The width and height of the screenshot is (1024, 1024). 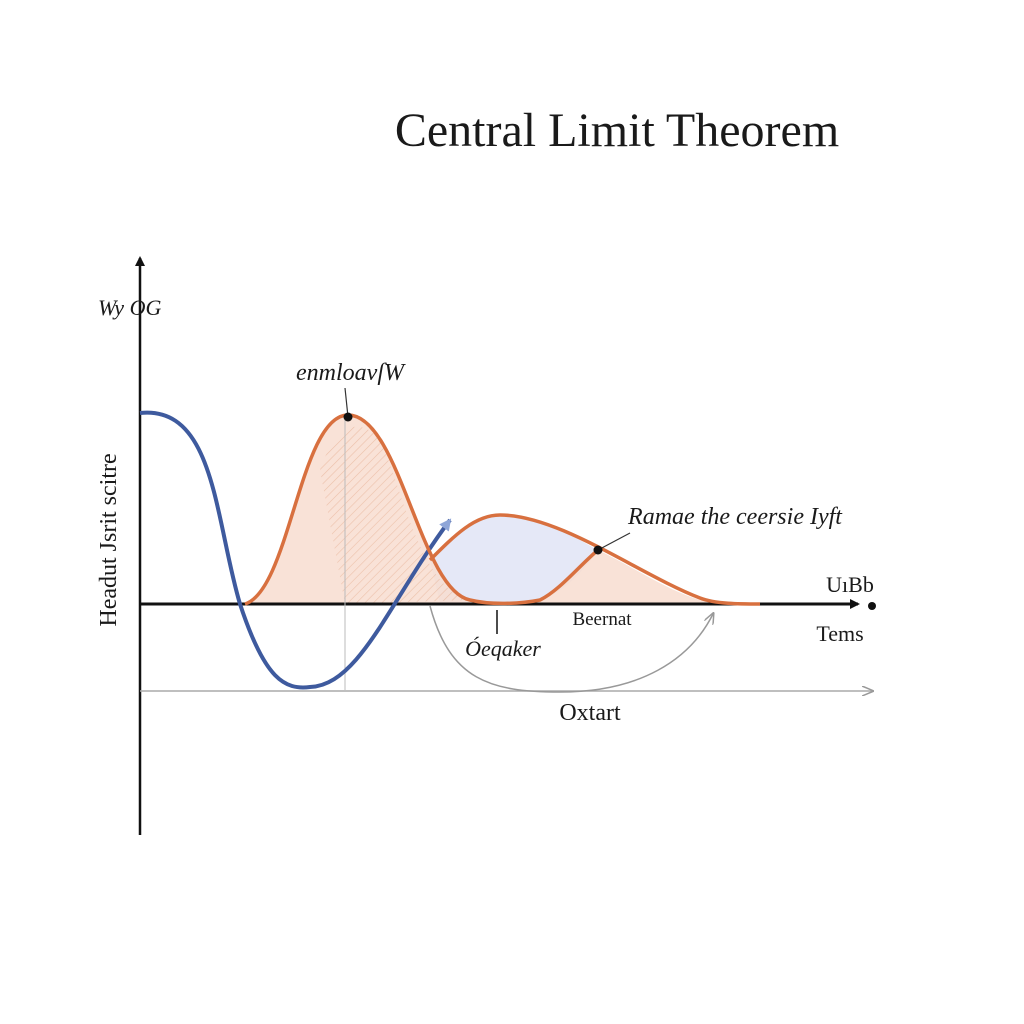 What do you see at coordinates (602, 619) in the screenshot?
I see `marker-label: Beernat` at bounding box center [602, 619].